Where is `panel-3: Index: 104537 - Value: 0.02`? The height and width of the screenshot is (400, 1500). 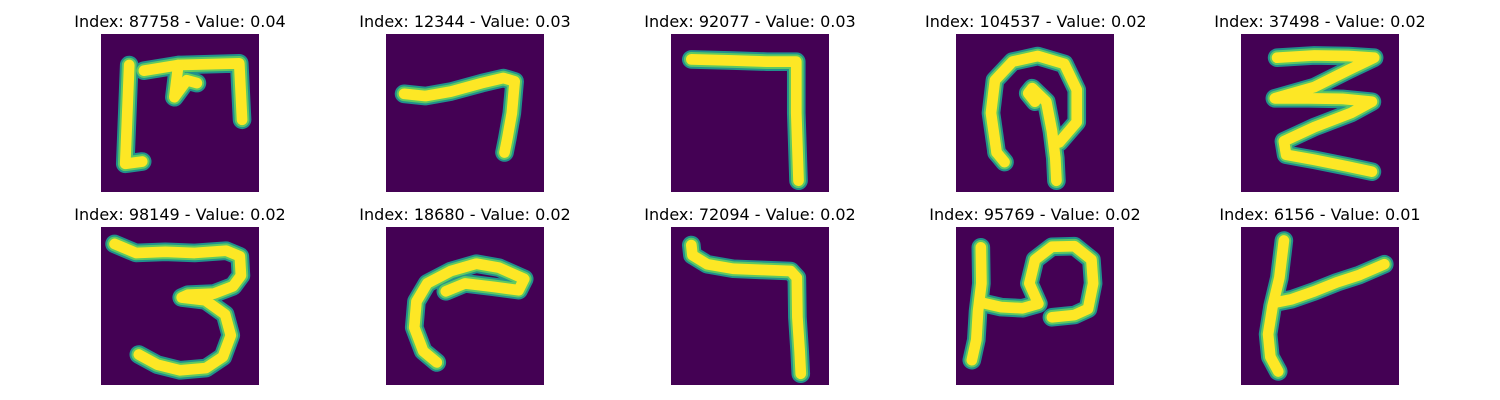 panel-3: Index: 104537 - Value: 0.02 is located at coordinates (1036, 102).